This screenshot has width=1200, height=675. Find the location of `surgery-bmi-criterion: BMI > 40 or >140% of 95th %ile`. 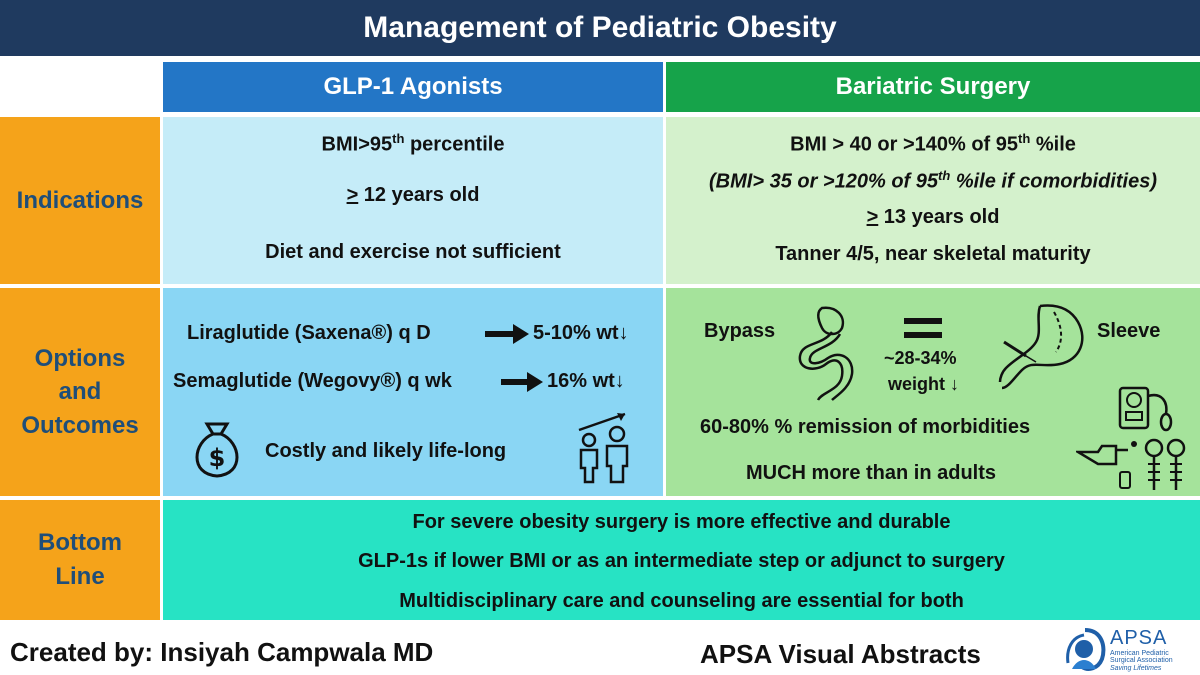

surgery-bmi-criterion: BMI > 40 or >140% of 95th %ile is located at coordinates (933, 143).